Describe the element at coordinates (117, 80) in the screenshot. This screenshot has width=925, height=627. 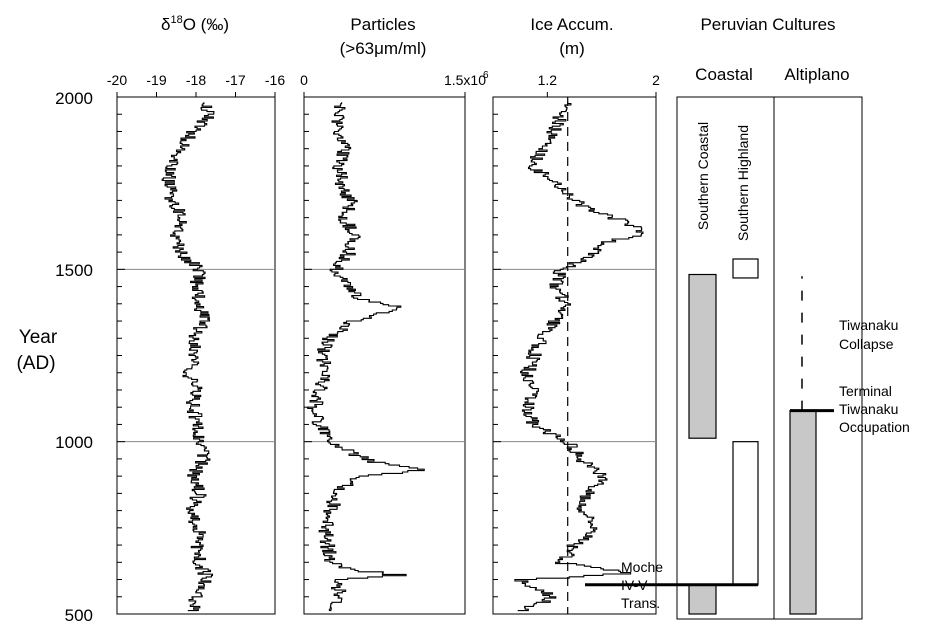
I see `d18o-x-tick-label: -20` at that location.